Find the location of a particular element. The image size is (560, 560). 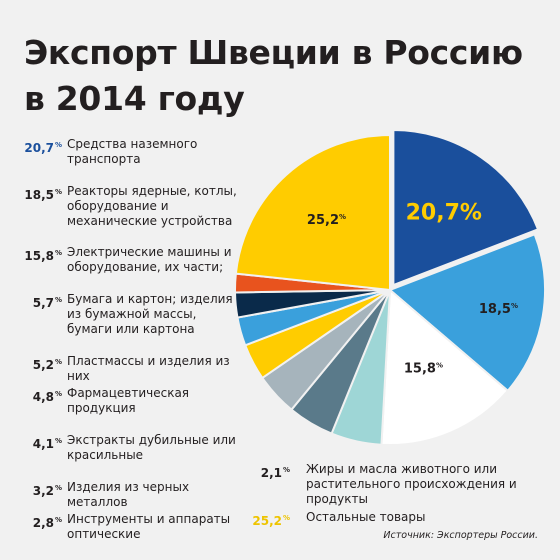

legend-value-number: 5,7 is located at coordinates (43, 303).